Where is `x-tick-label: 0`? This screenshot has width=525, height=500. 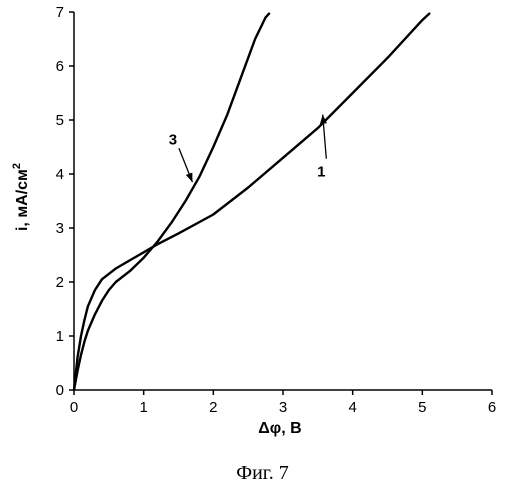 x-tick-label: 0 is located at coordinates (74, 407).